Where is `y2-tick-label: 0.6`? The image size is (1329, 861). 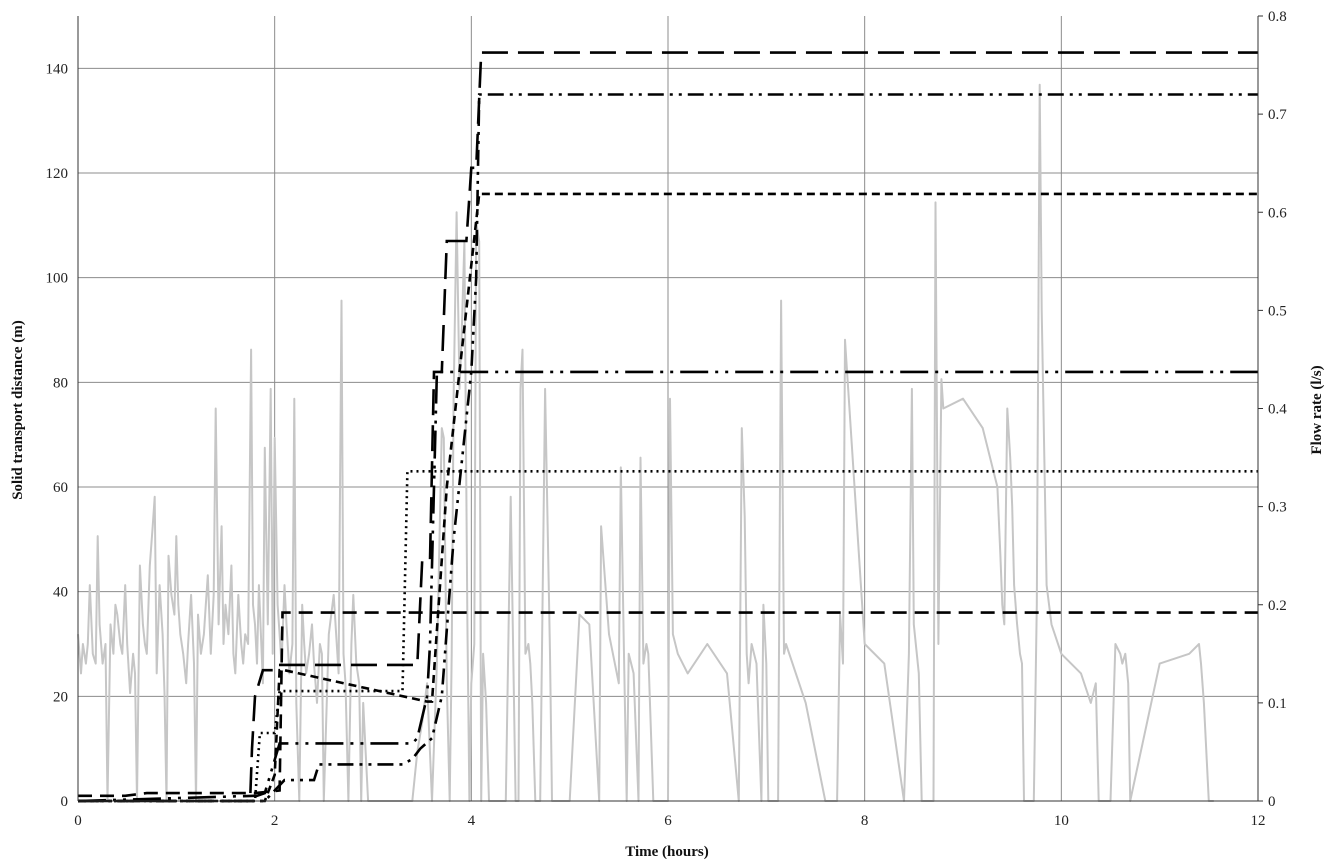
y2-tick-label: 0.6 is located at coordinates (1277, 213).